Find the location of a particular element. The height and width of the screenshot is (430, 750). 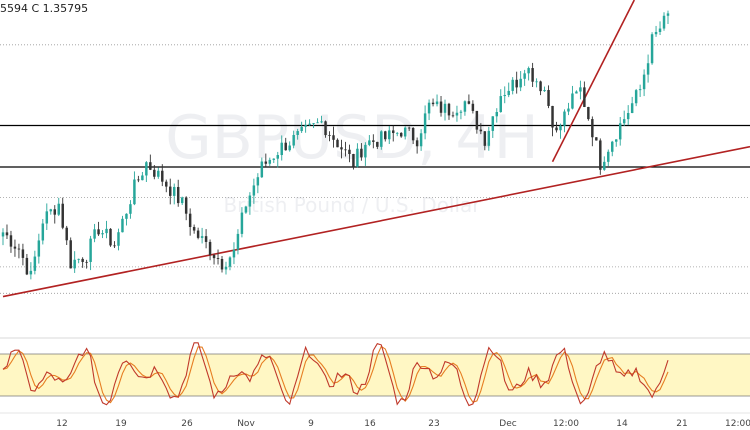

stochastic-k-line is located at coordinates (335, 374).